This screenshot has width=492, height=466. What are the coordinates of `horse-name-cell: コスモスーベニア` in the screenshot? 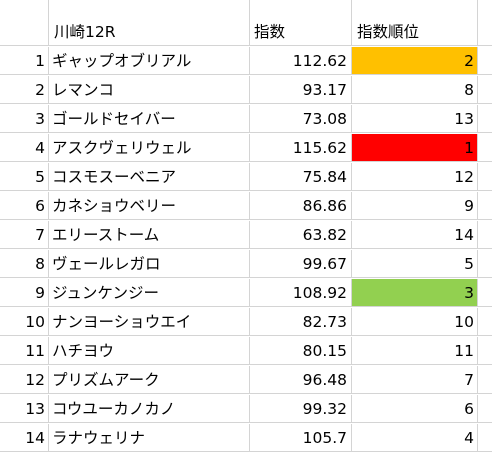 It's located at (149, 177).